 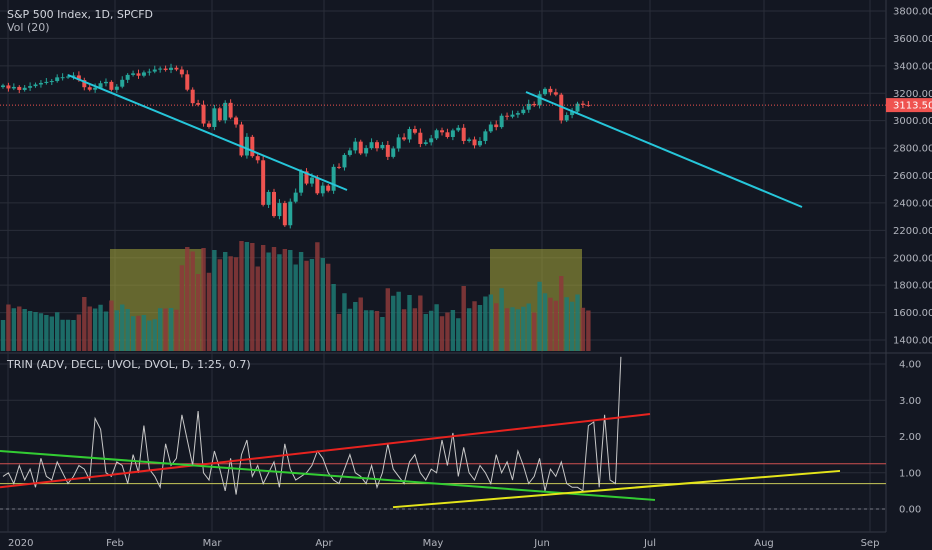 I want to click on main-legend: S&P 500 Index, 1D, SPCFD Vol (20), so click(x=80, y=21).